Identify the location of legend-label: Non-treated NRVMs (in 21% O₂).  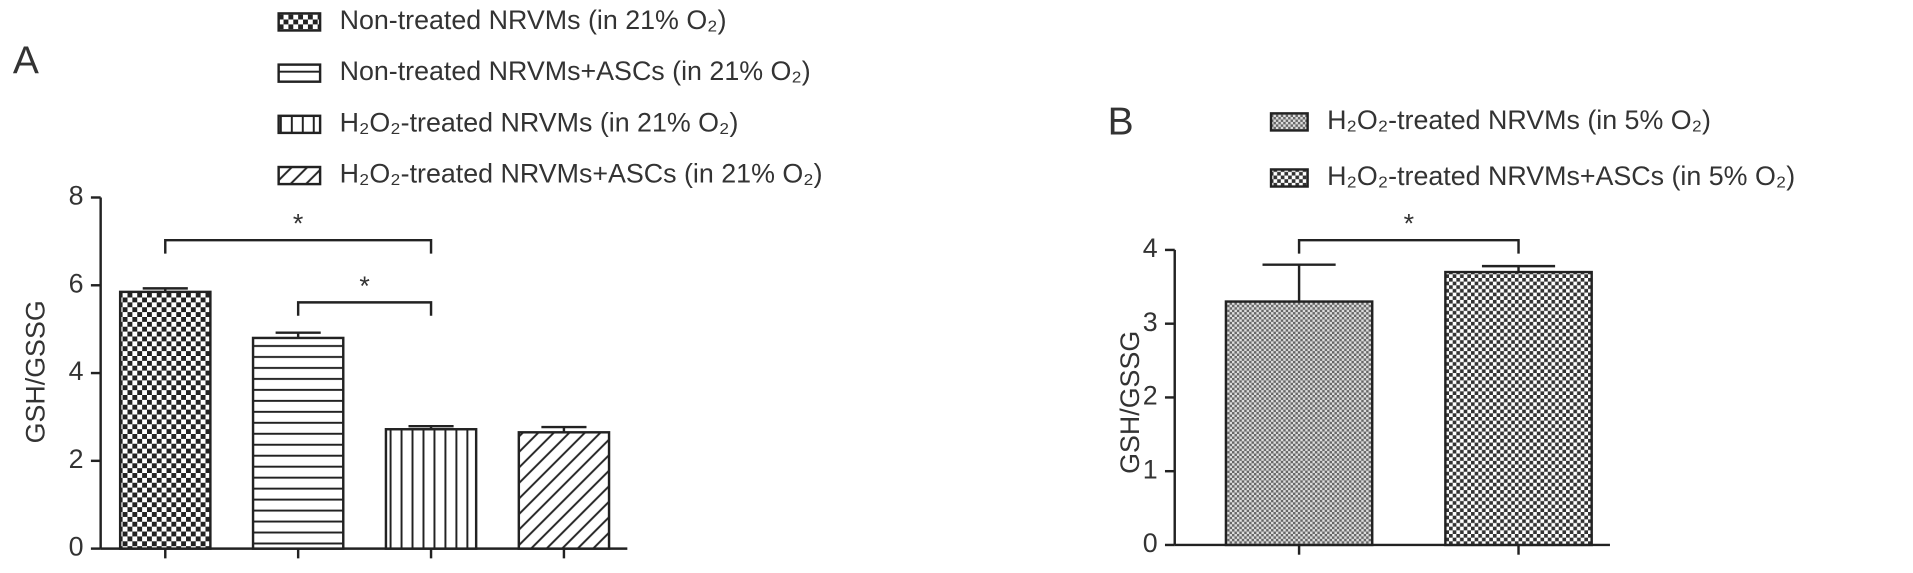
(533, 20).